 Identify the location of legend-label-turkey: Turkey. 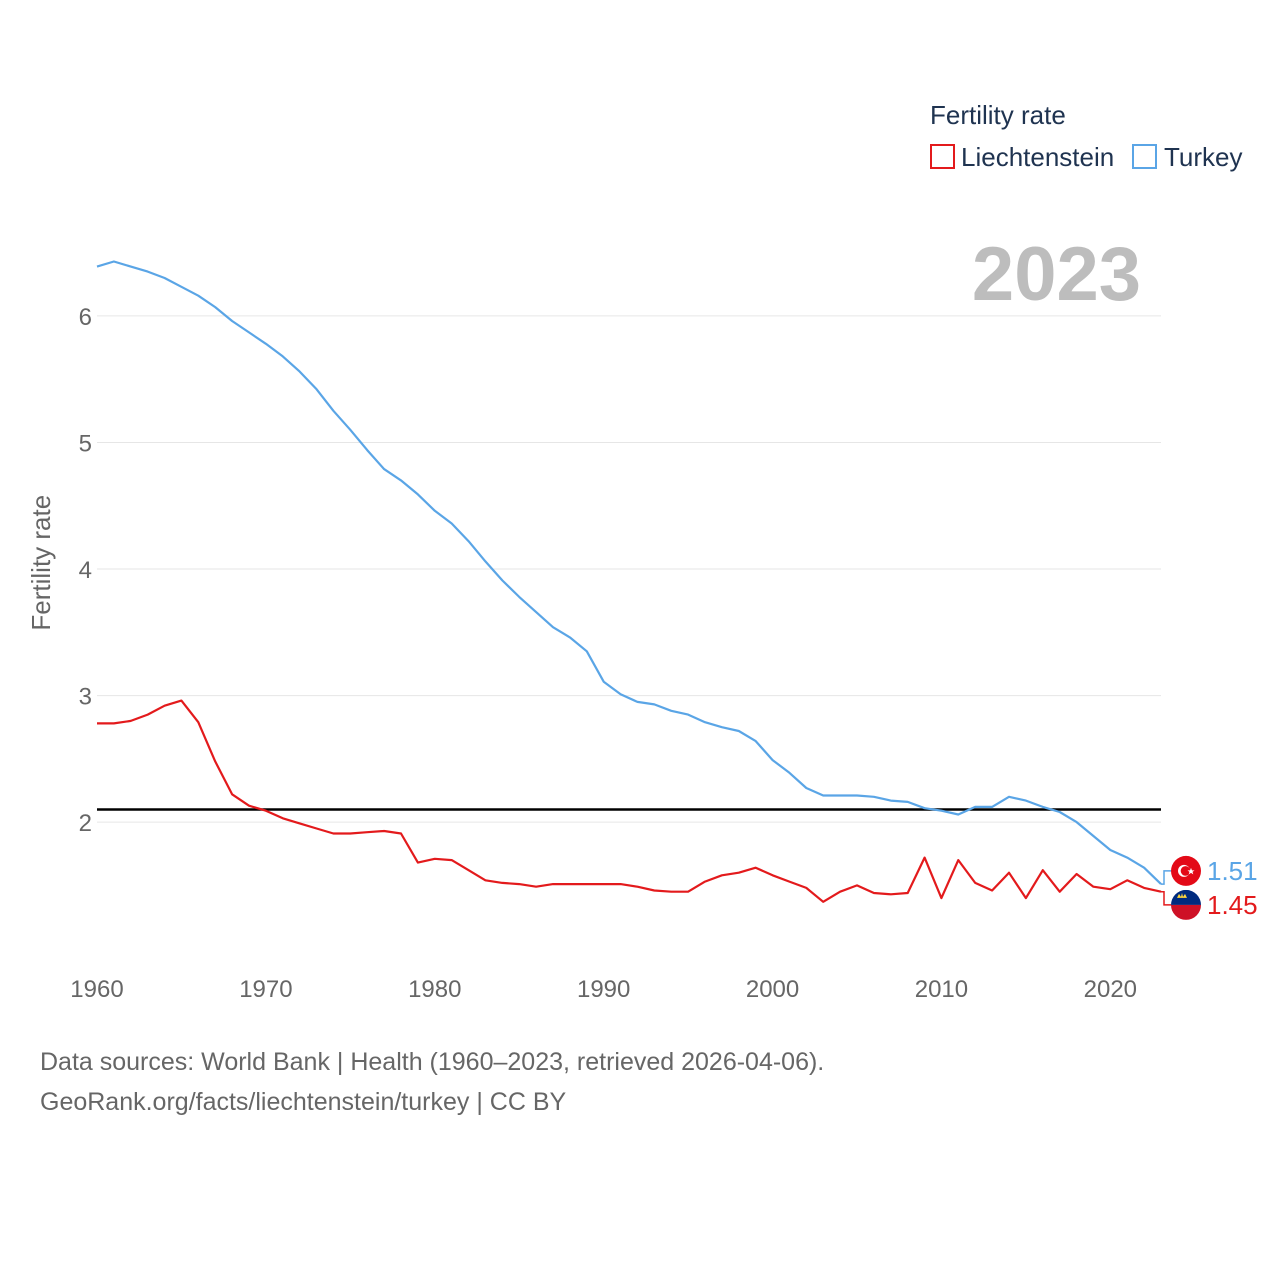
(1203, 157).